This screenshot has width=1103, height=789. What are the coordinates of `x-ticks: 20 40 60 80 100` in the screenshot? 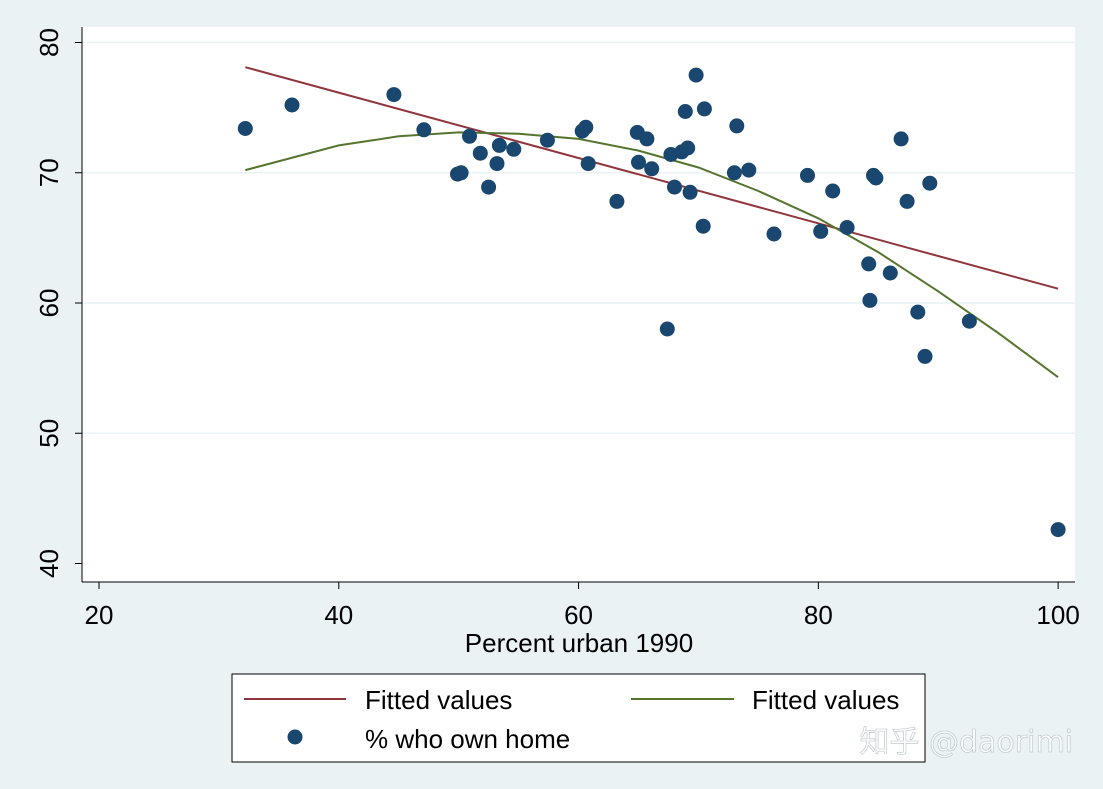 It's located at (582, 606).